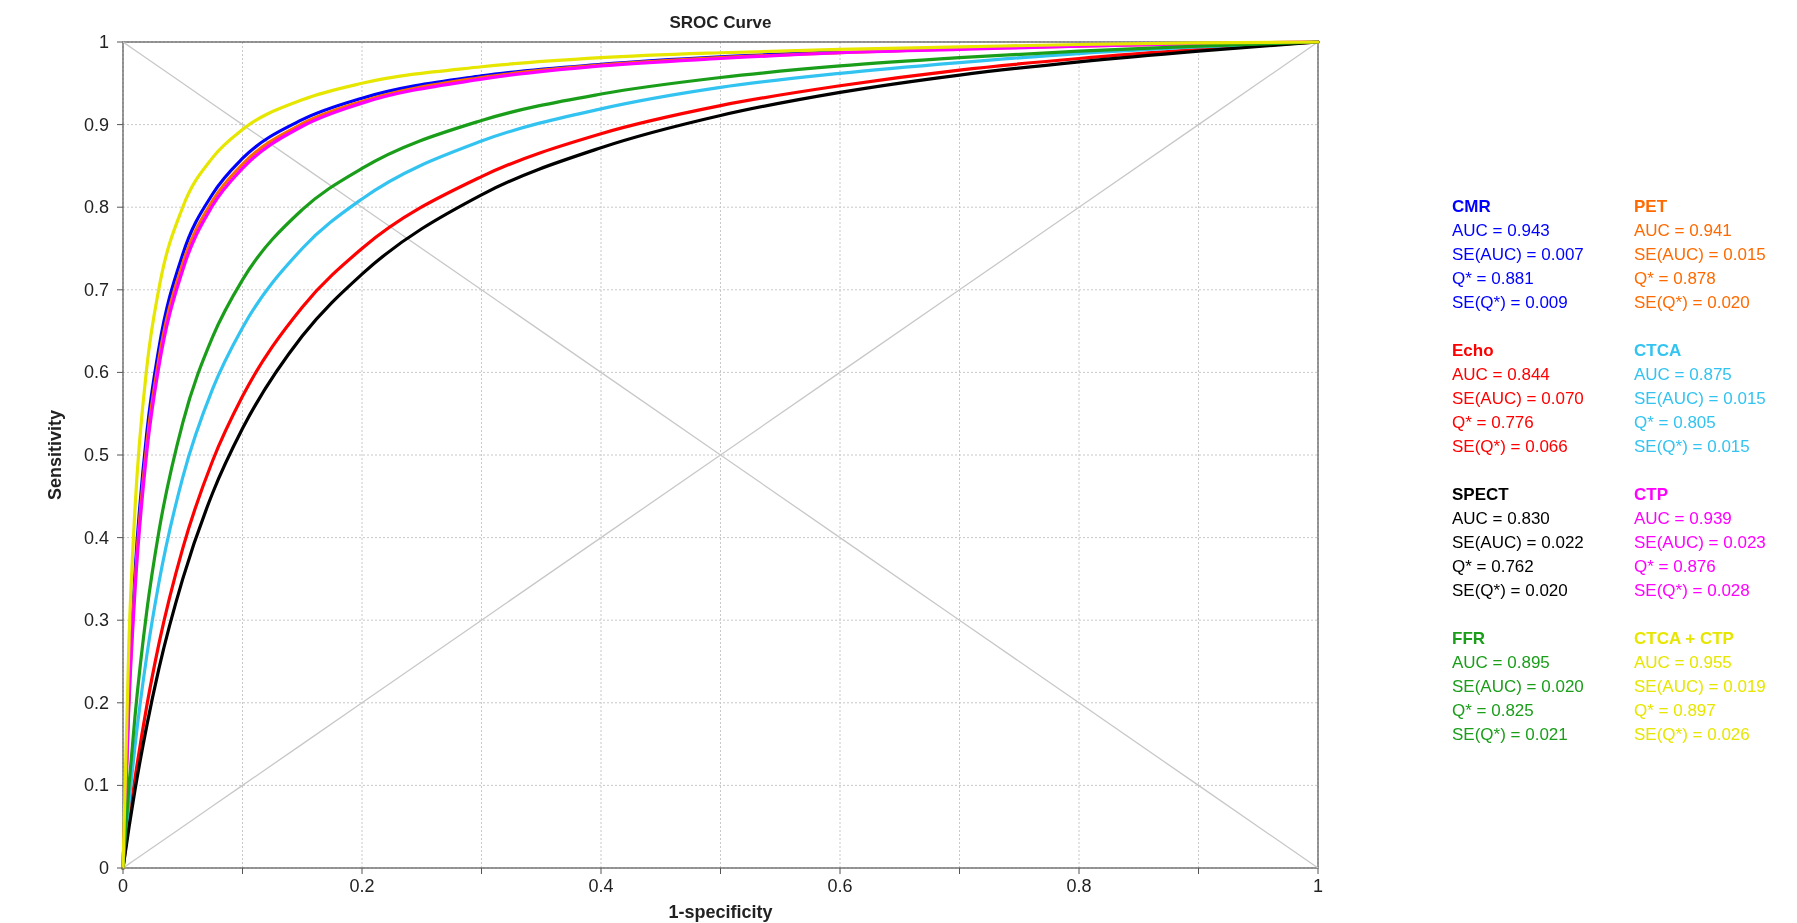 The width and height of the screenshot is (1797, 923). Describe the element at coordinates (1481, 494) in the screenshot. I see `text: SPECT` at that location.